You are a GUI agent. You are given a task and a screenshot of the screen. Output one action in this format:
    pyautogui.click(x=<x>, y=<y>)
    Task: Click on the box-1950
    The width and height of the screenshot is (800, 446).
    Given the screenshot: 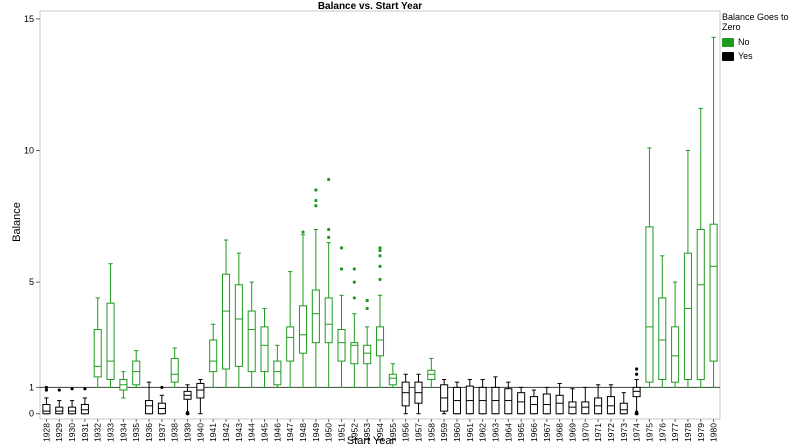 What is the action you would take?
    pyautogui.click(x=328, y=282)
    